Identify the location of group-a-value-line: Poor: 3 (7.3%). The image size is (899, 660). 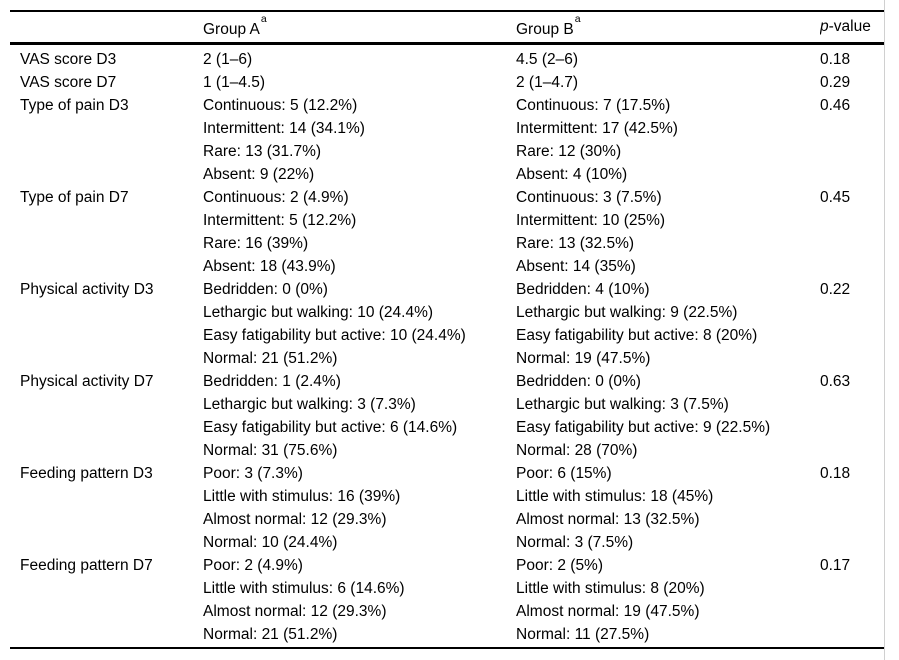
(253, 473).